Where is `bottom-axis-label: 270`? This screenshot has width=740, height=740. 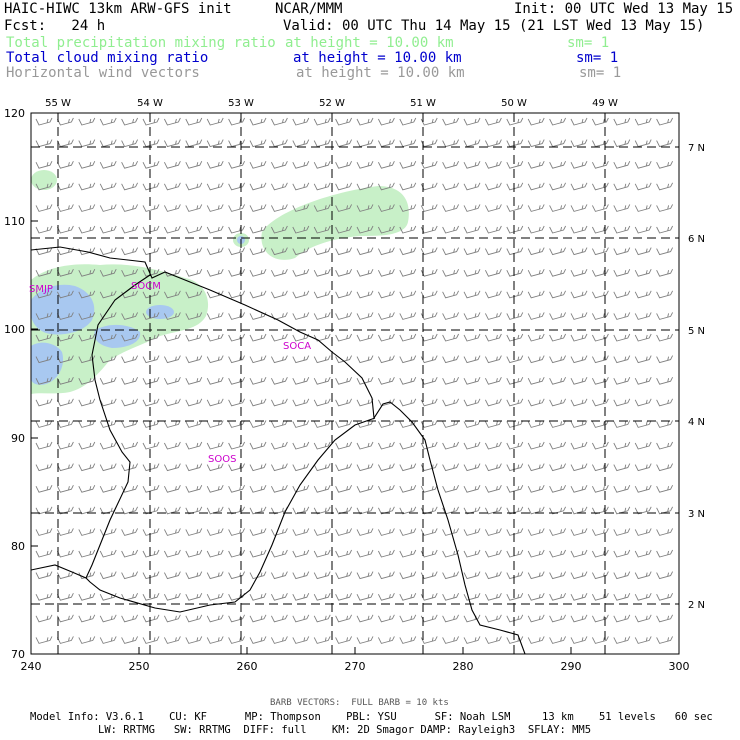 bottom-axis-label: 270 is located at coordinates (355, 666).